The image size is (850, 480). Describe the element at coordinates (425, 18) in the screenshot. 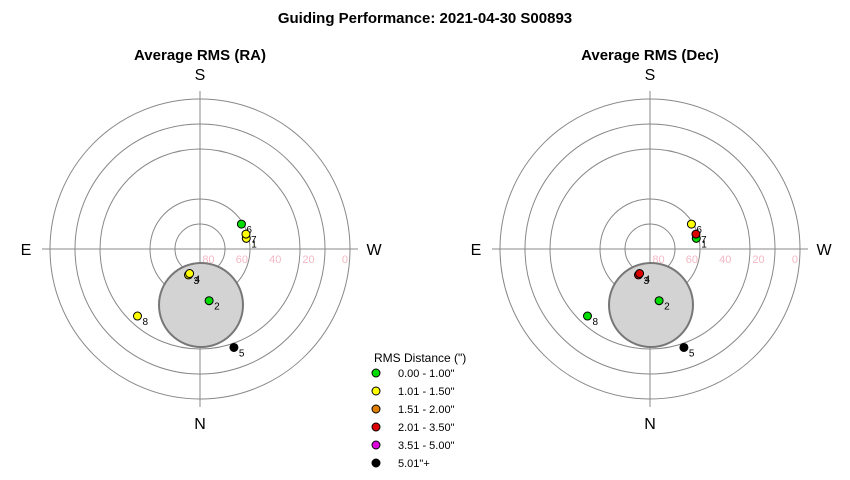

I see `page-title: Guiding Performance: 2021-04-30 S00893` at that location.